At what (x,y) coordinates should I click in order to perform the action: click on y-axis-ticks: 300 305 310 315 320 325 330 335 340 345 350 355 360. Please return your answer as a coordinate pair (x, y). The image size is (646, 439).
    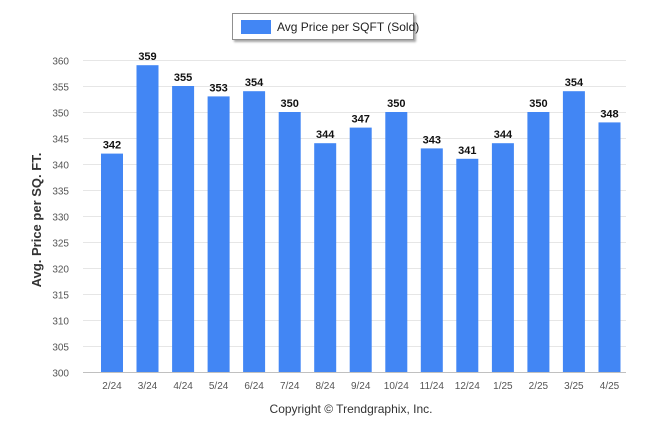
    Looking at the image, I should click on (60, 218).